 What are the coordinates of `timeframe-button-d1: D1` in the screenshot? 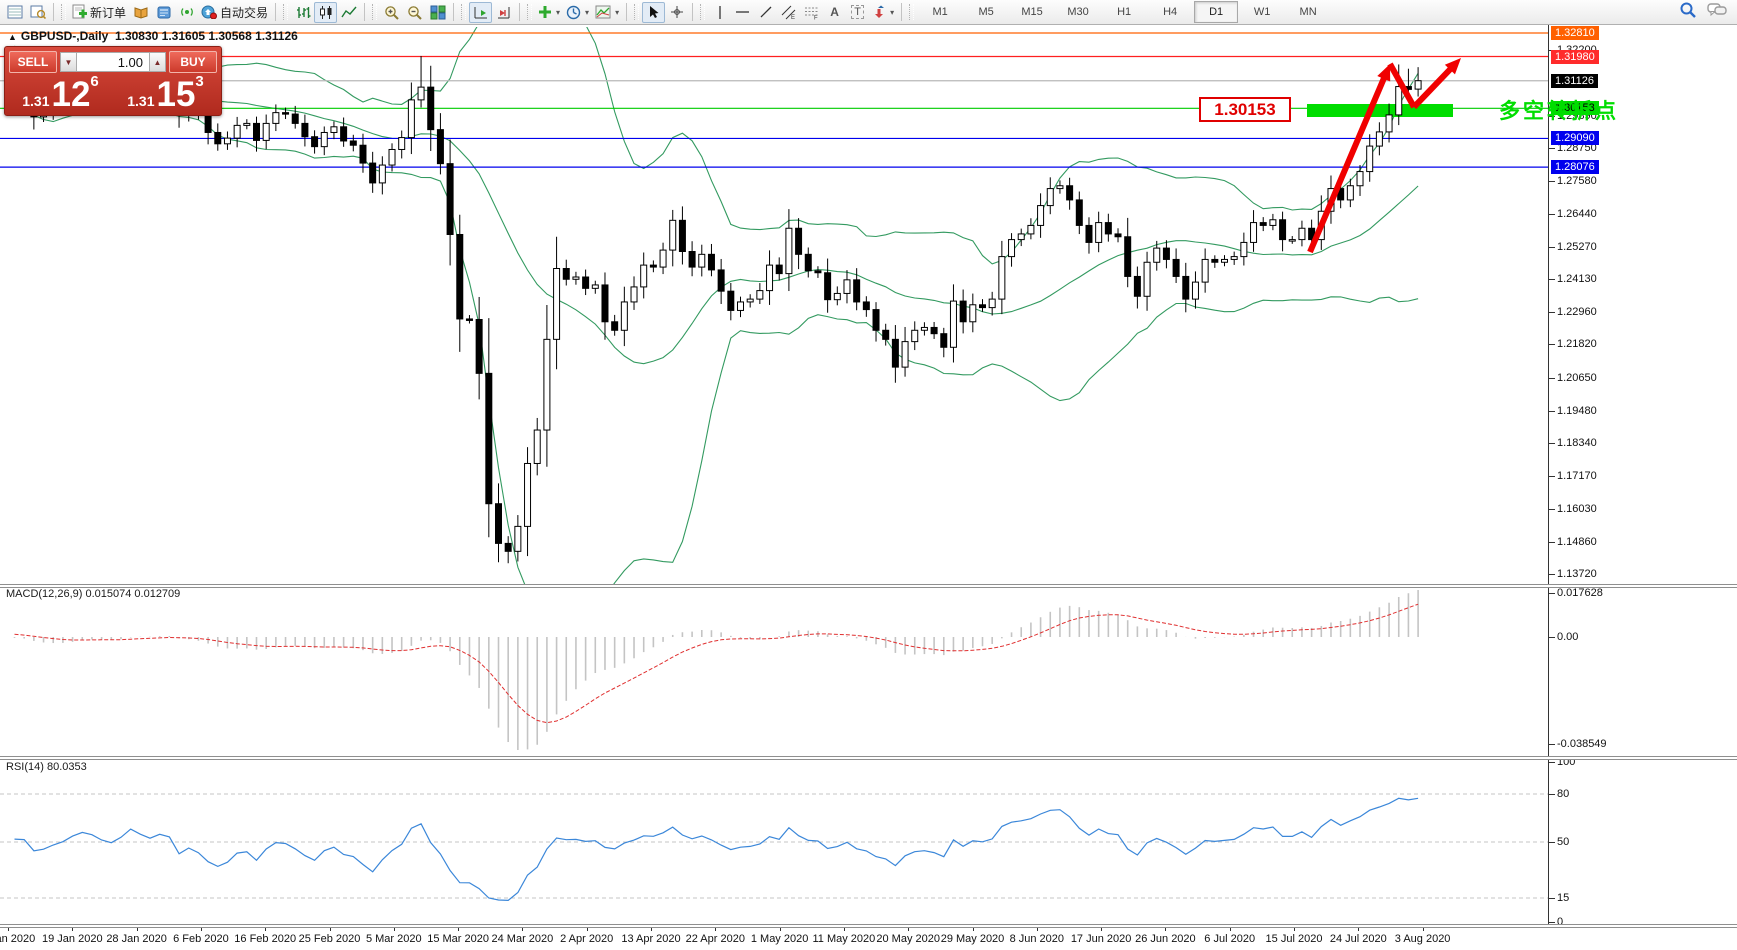 It's located at (1216, 12).